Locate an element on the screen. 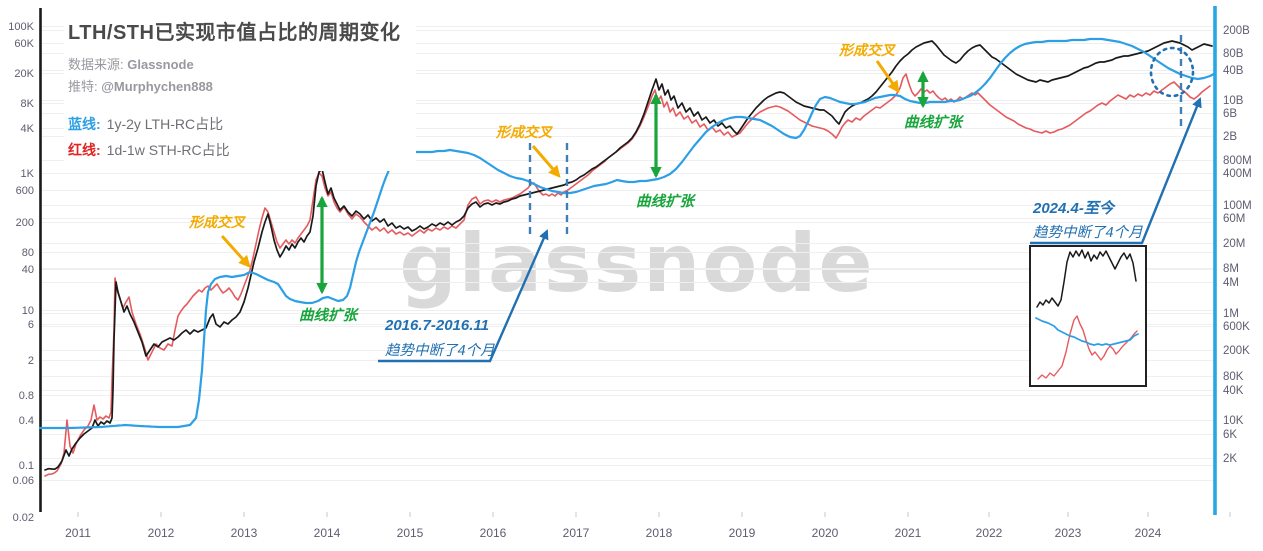  left-axis-tick-label: 2 is located at coordinates (31, 361).